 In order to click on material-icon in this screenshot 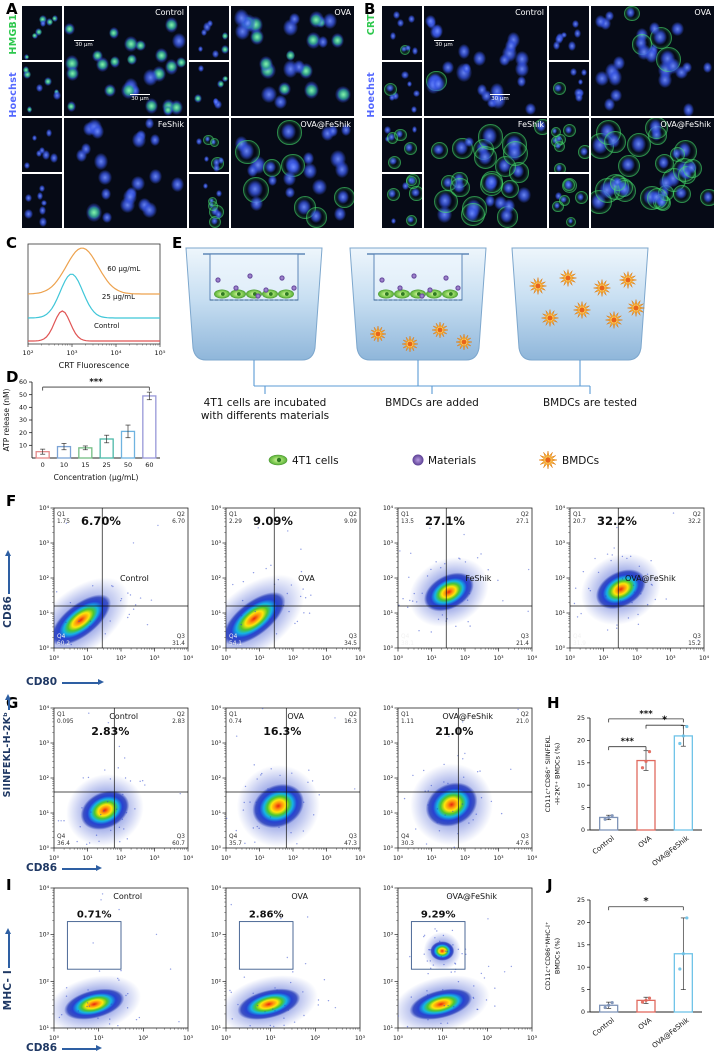, I will do `click(458, 288)`.